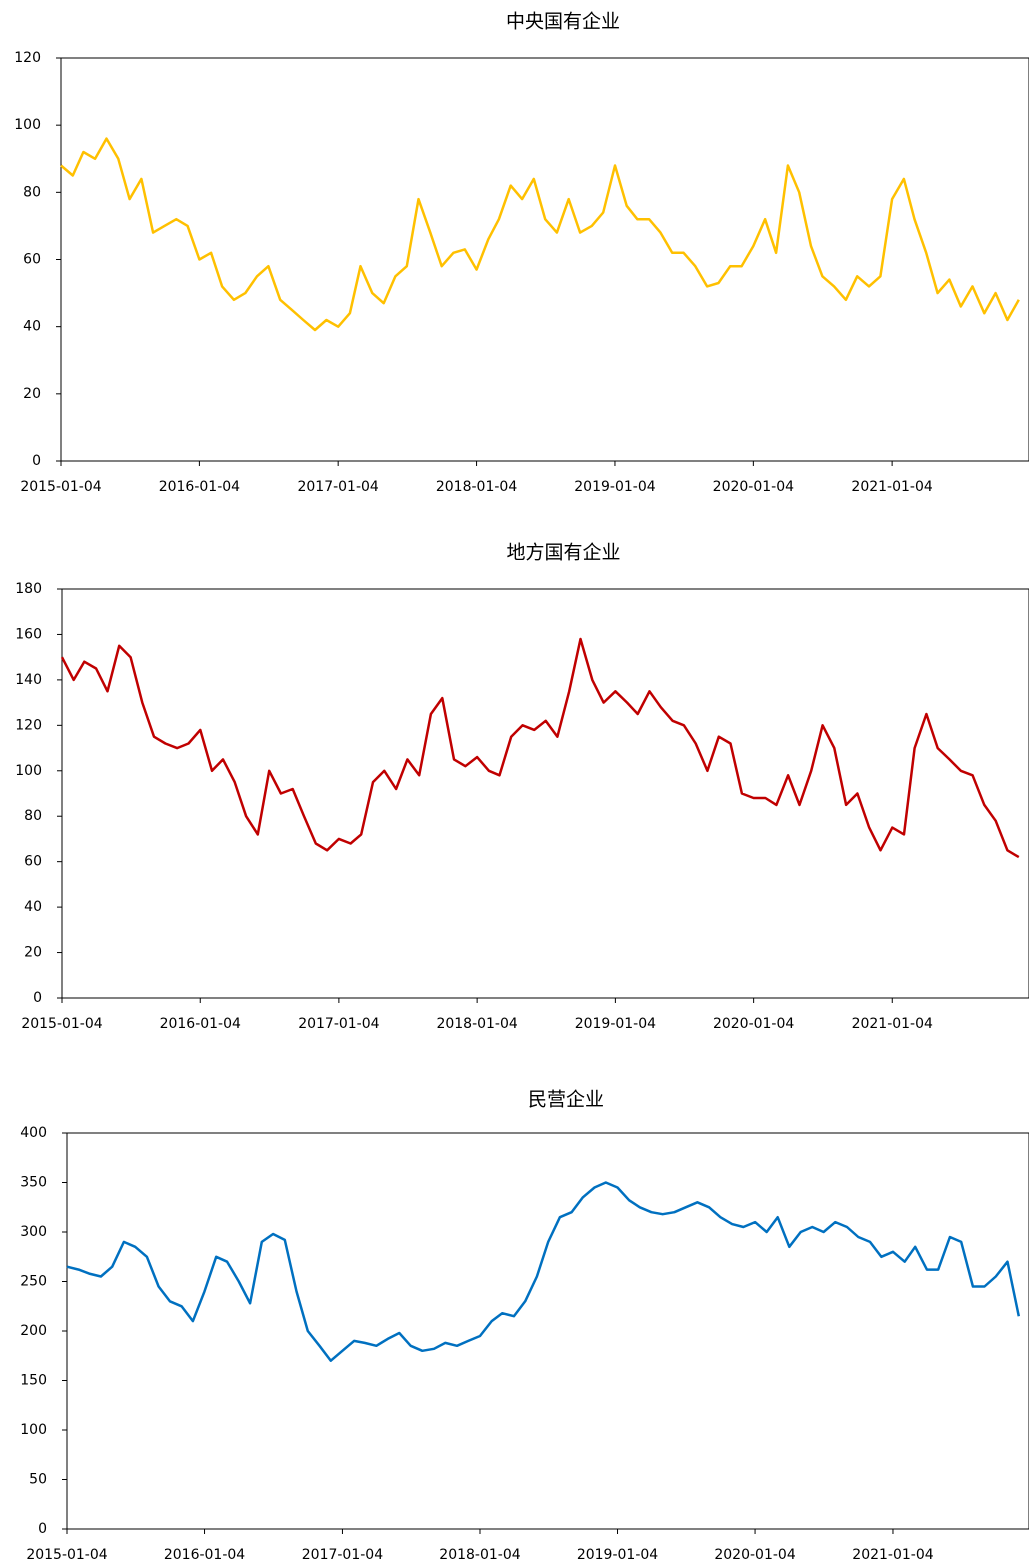  Describe the element at coordinates (33, 1133) in the screenshot. I see `y-tick-label: 400` at that location.